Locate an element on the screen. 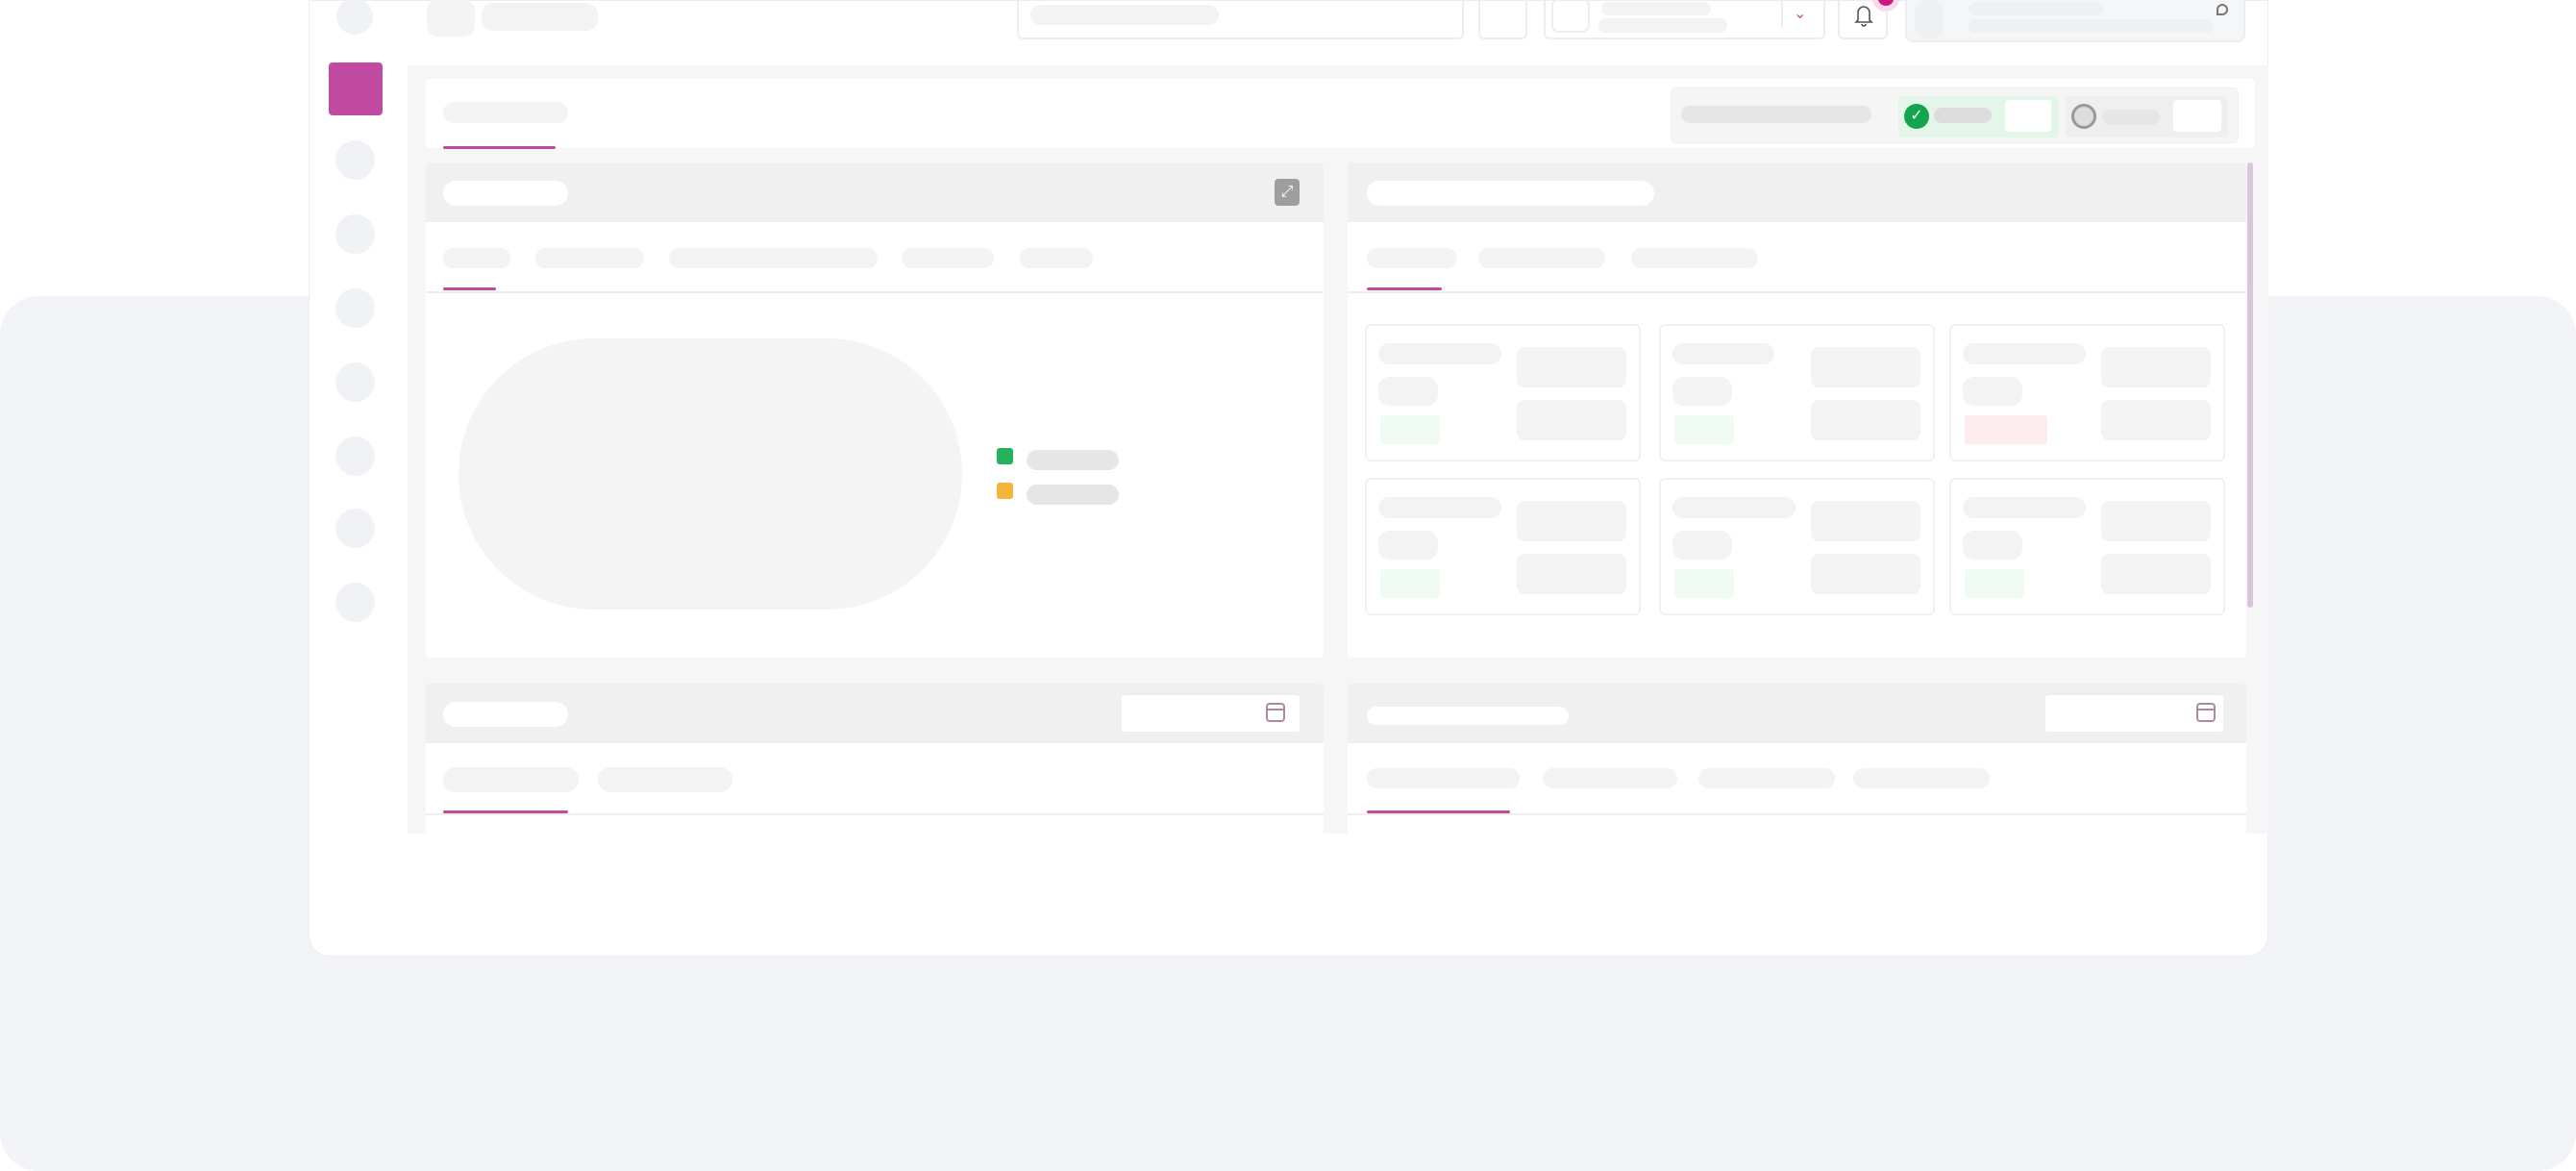 The height and width of the screenshot is (1171, 2576). page-title-skeleton is located at coordinates (505, 112).